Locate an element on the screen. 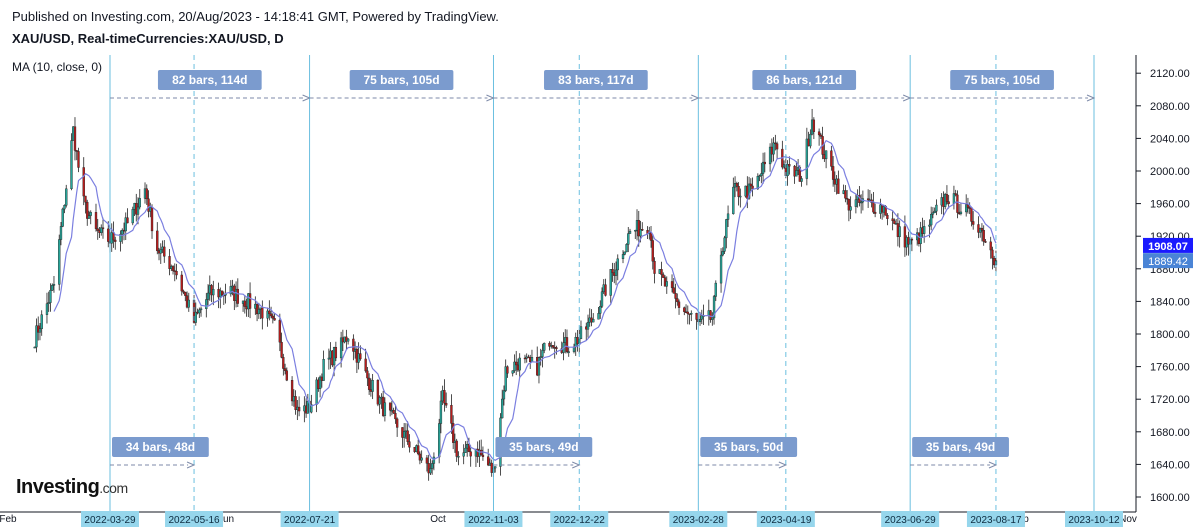  top-range-label: 86 bars, 121d is located at coordinates (804, 80).